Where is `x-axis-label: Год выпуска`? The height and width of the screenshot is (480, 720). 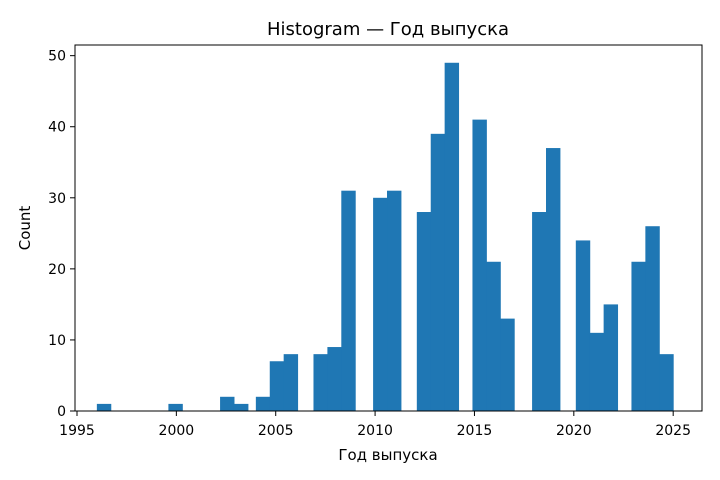
x-axis-label: Год выпуска is located at coordinates (387, 455).